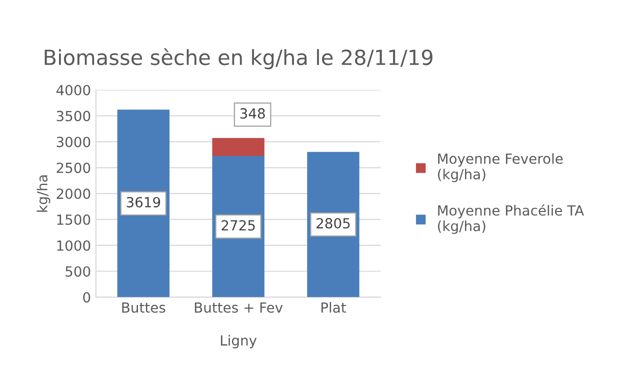 The height and width of the screenshot is (391, 619). Describe the element at coordinates (238, 59) in the screenshot. I see `chart-title: Biomasse sèche en kg/ha le 28/11/19` at that location.